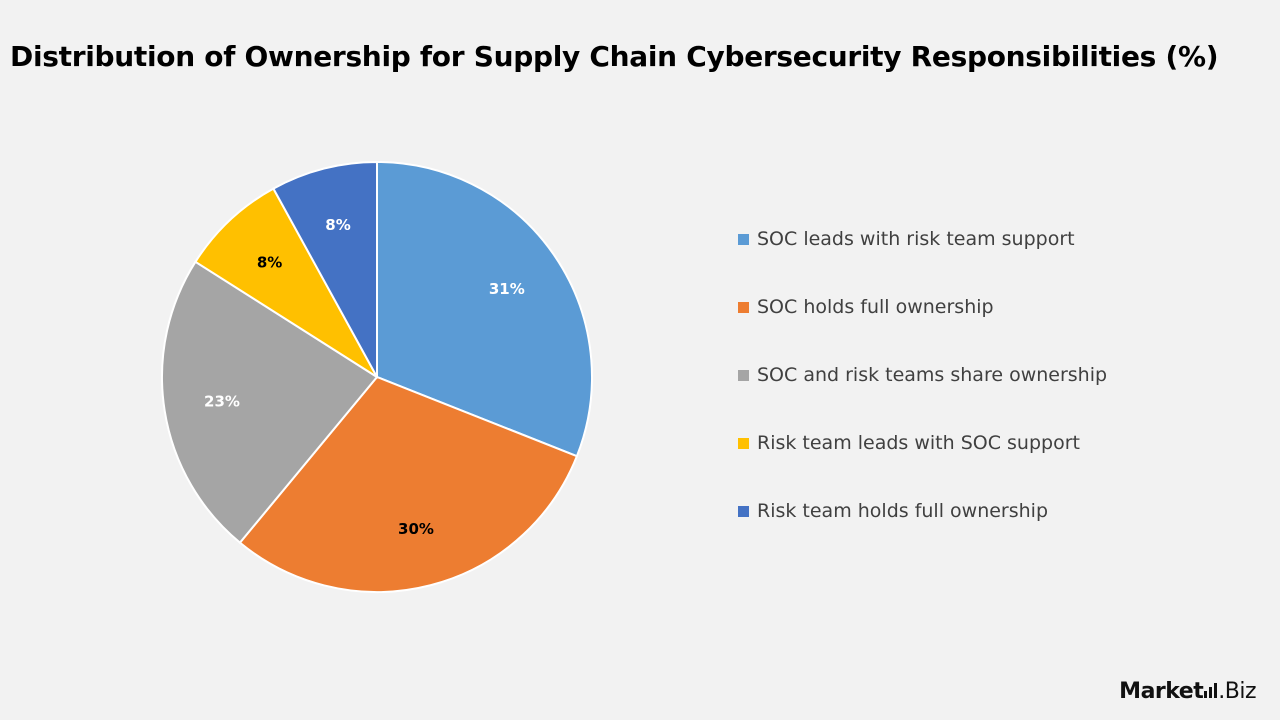 The height and width of the screenshot is (720, 1280). I want to click on legend-item-3: SOC and risk teams share ownership, so click(922, 375).